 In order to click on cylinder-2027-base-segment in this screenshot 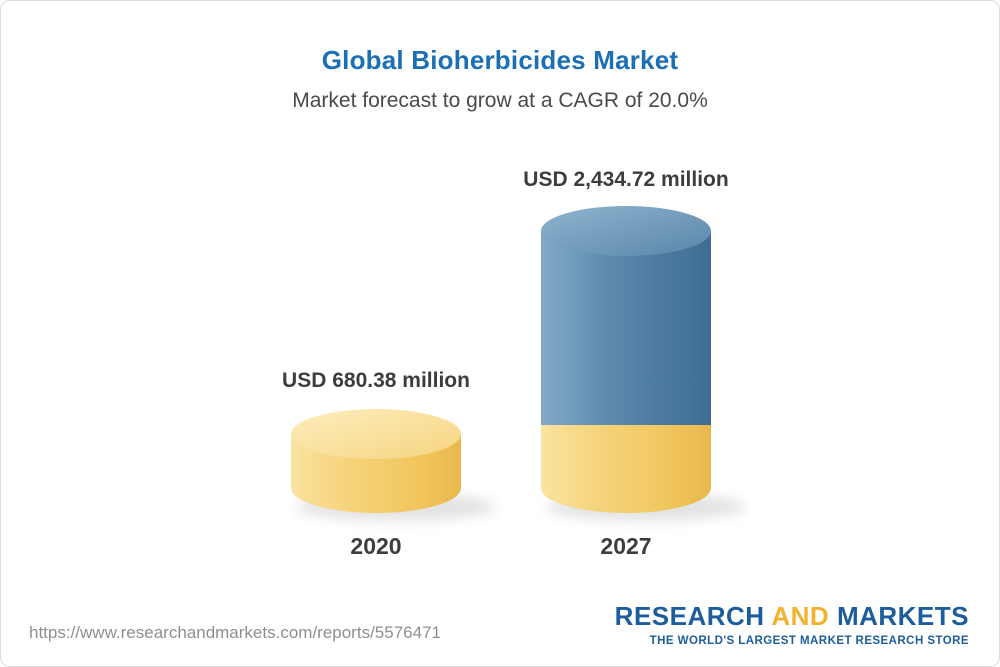, I will do `click(626, 469)`.